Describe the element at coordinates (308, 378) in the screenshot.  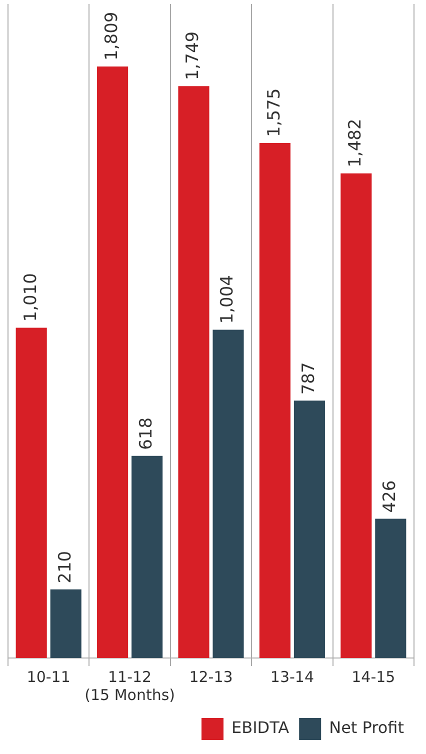
I see `data-label: 787` at that location.